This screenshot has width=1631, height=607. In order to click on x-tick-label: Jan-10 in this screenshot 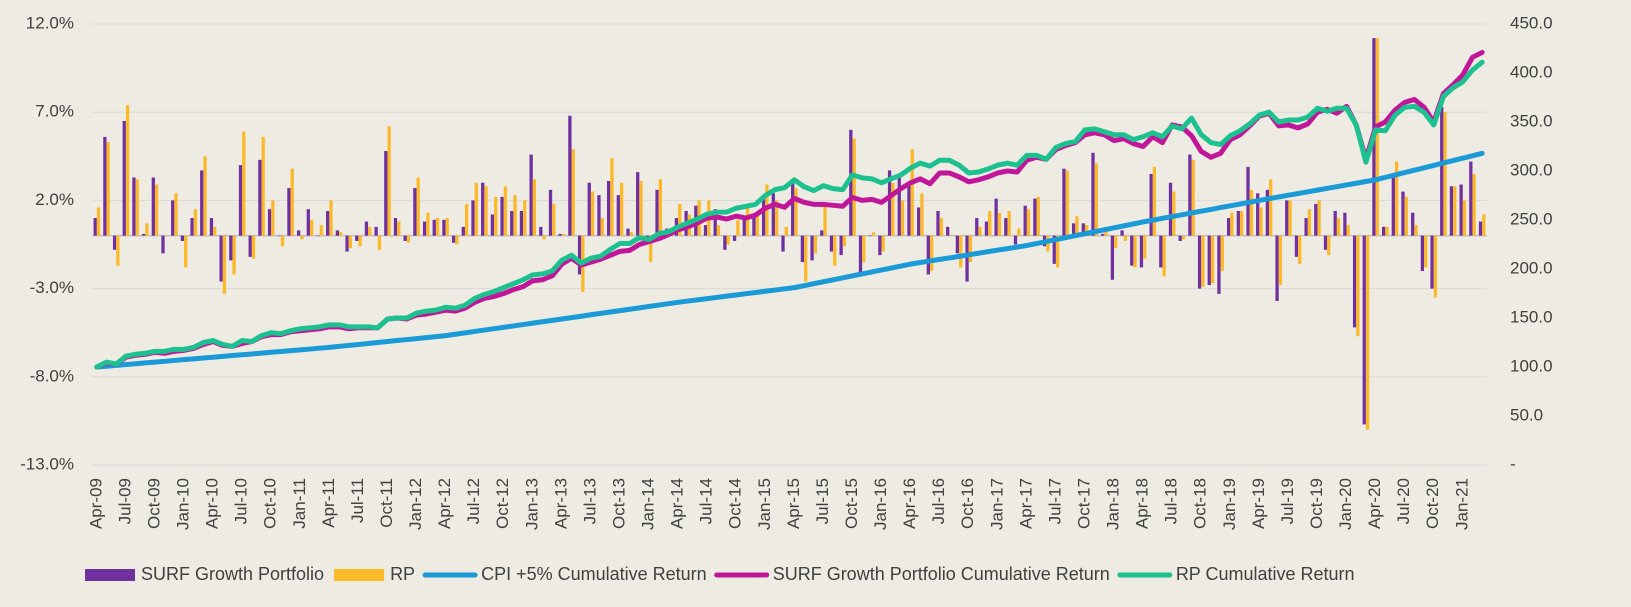, I will do `click(183, 504)`.